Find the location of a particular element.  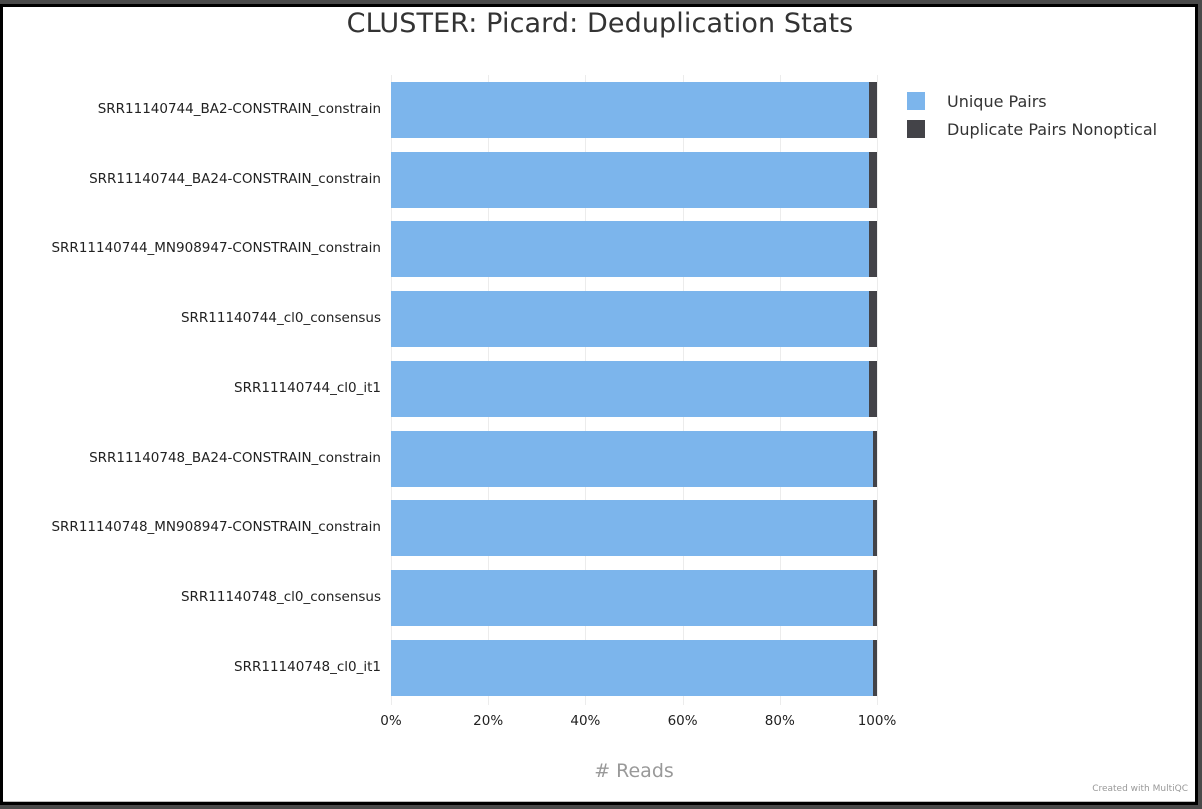

category-label: SRR11140748_cl0_it1 is located at coordinates (307, 666).